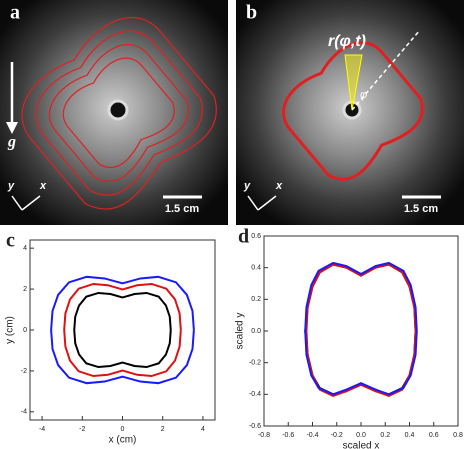  What do you see at coordinates (256, 331) in the screenshot?
I see `y-tick-label: 0.0` at bounding box center [256, 331].